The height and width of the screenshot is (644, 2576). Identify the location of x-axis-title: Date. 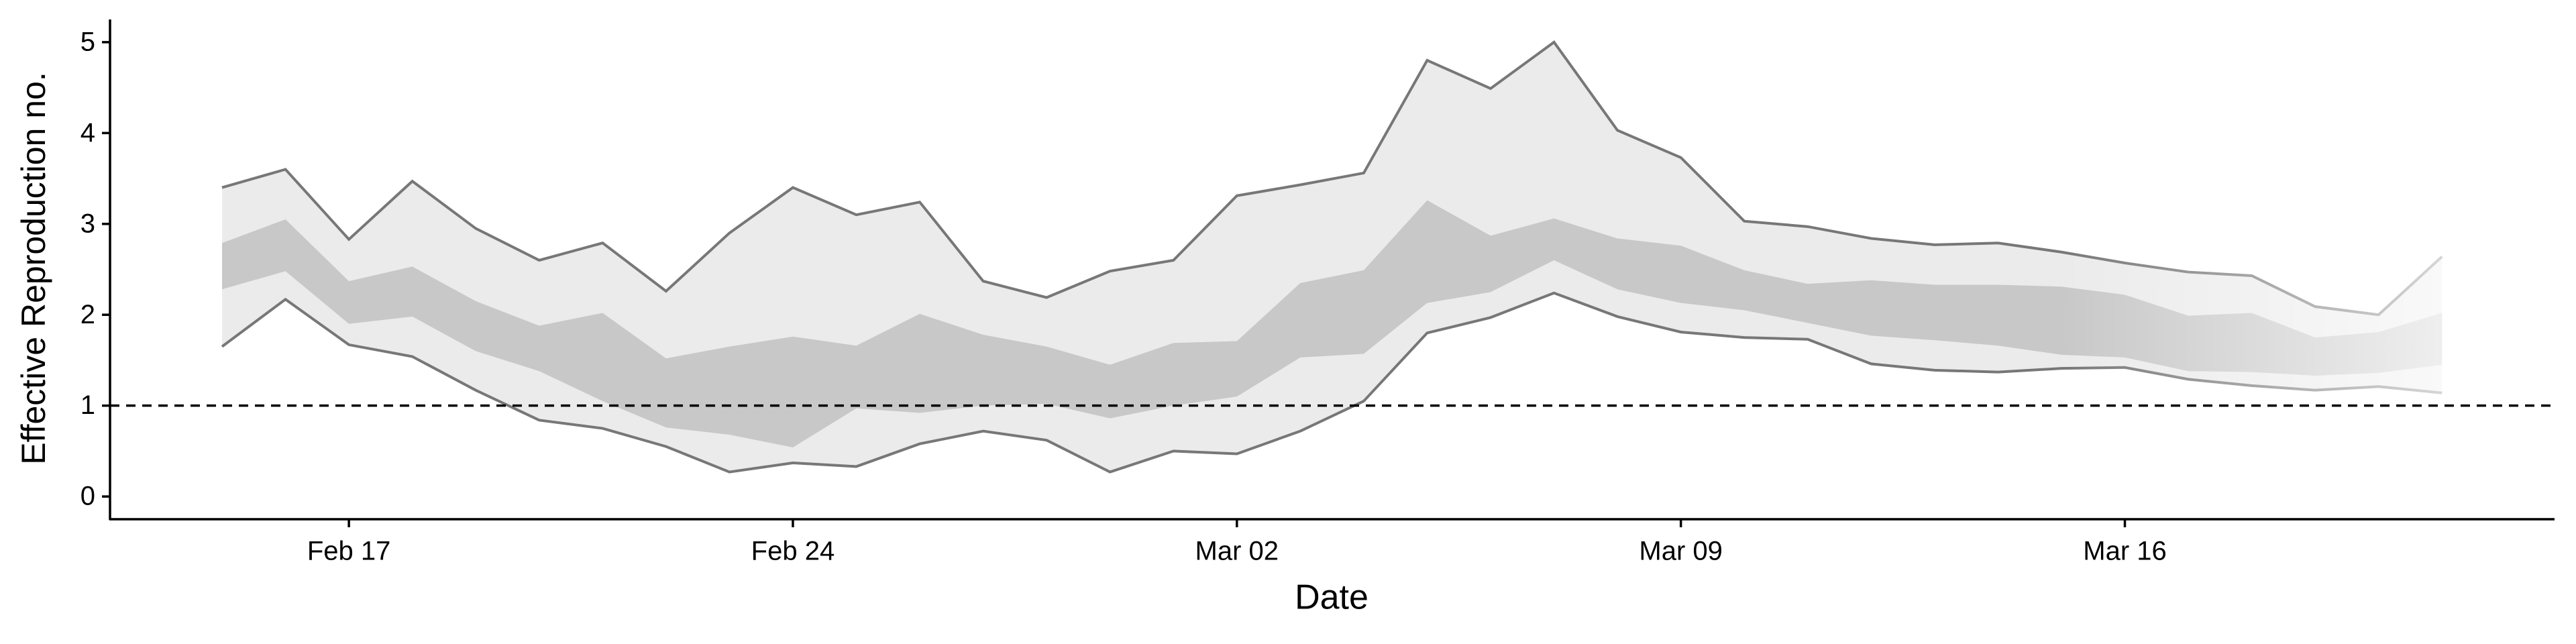
(1331, 597).